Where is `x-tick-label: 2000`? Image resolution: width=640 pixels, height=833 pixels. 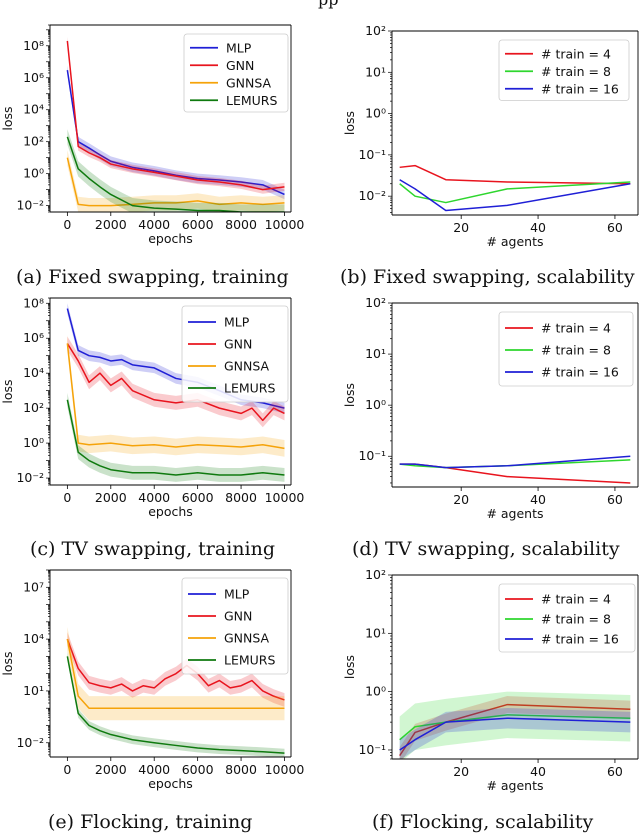
x-tick-label: 2000 is located at coordinates (111, 224).